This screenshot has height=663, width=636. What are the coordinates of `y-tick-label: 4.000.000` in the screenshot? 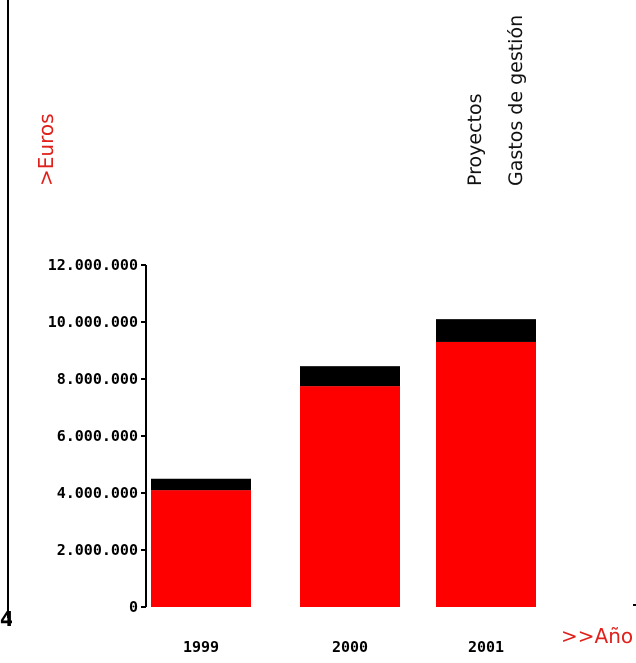 It's located at (97, 493).